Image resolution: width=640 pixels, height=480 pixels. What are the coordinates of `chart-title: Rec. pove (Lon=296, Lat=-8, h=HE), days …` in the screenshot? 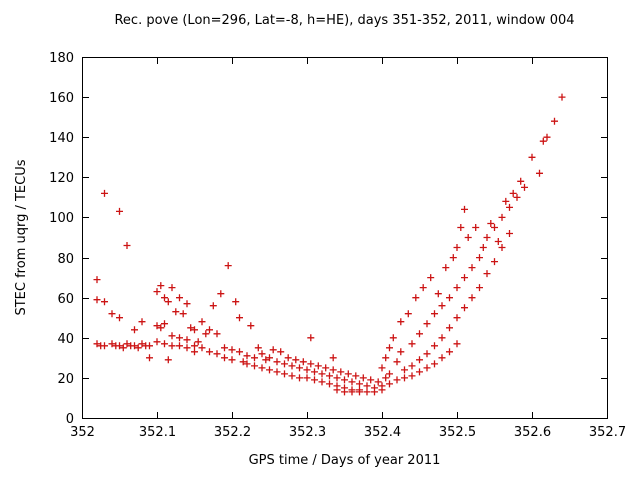 It's located at (344, 20).